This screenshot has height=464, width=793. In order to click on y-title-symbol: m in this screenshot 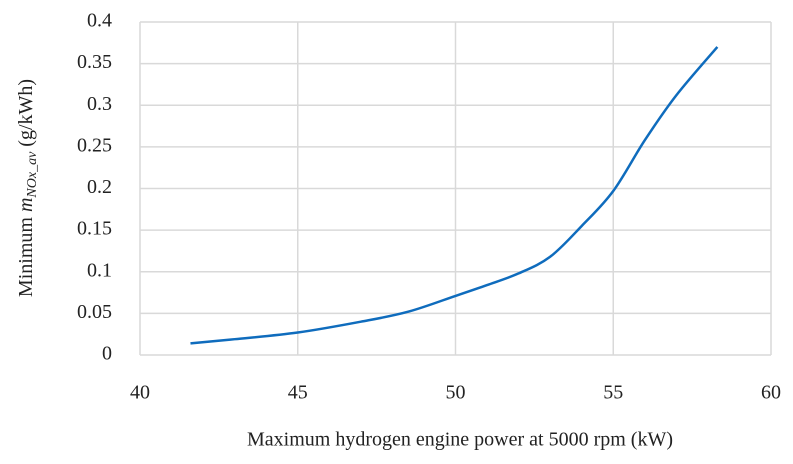, I will do `click(26, 205)`.